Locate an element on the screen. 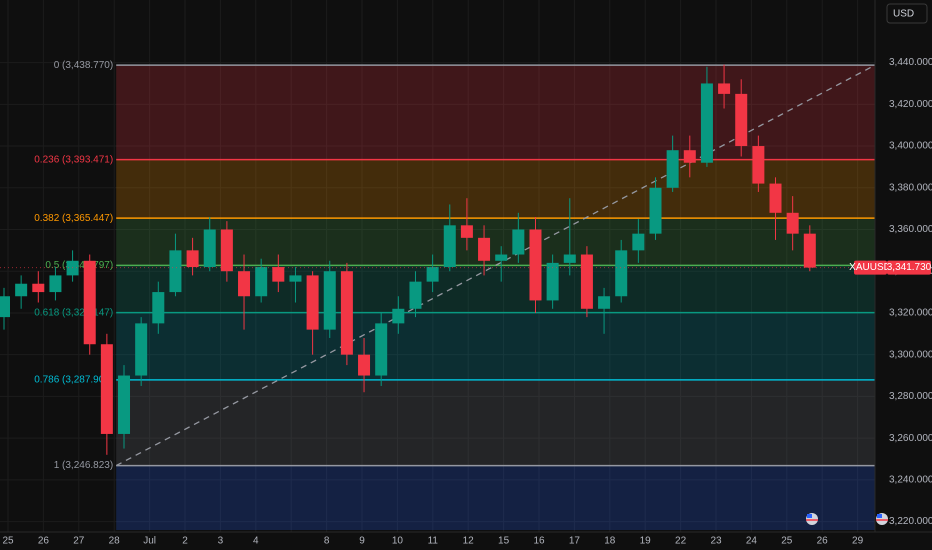  price-tag-box is located at coordinates (909, 267).